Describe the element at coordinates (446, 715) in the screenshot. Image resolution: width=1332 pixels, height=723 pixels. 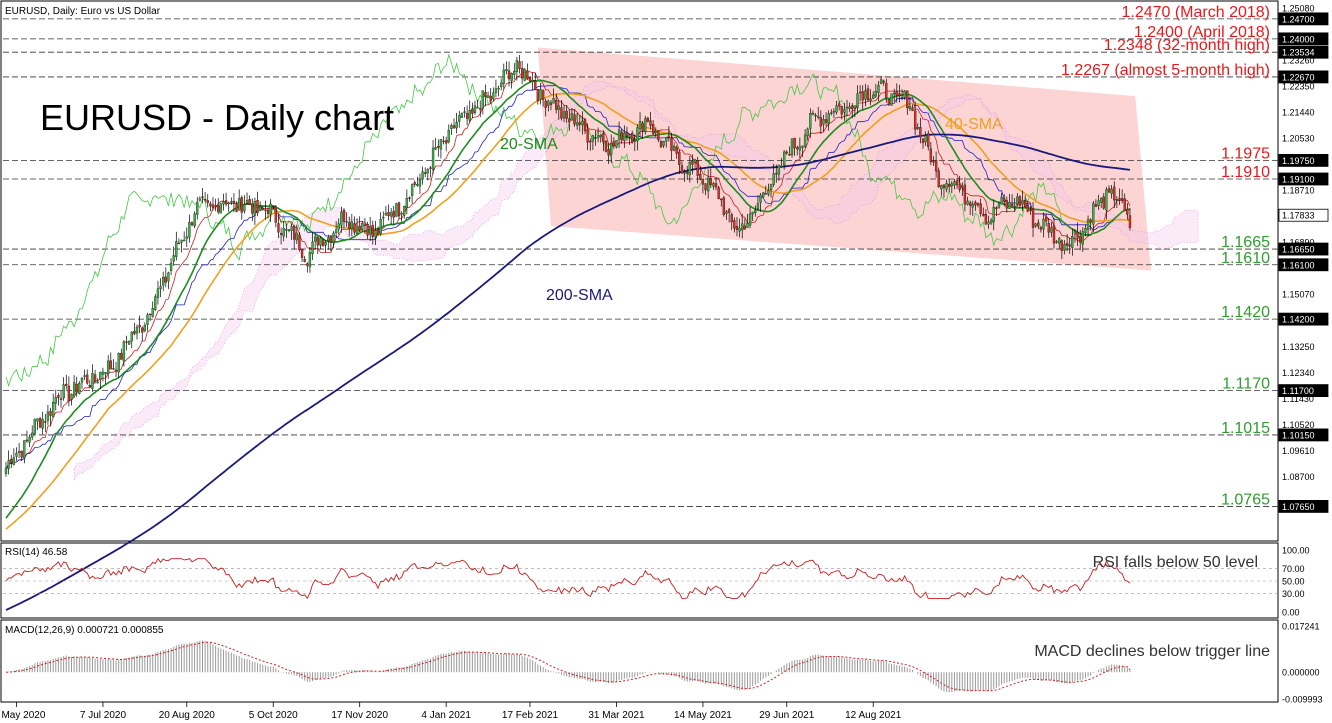
I see `time-tick-label: 4 Jan 2021` at that location.